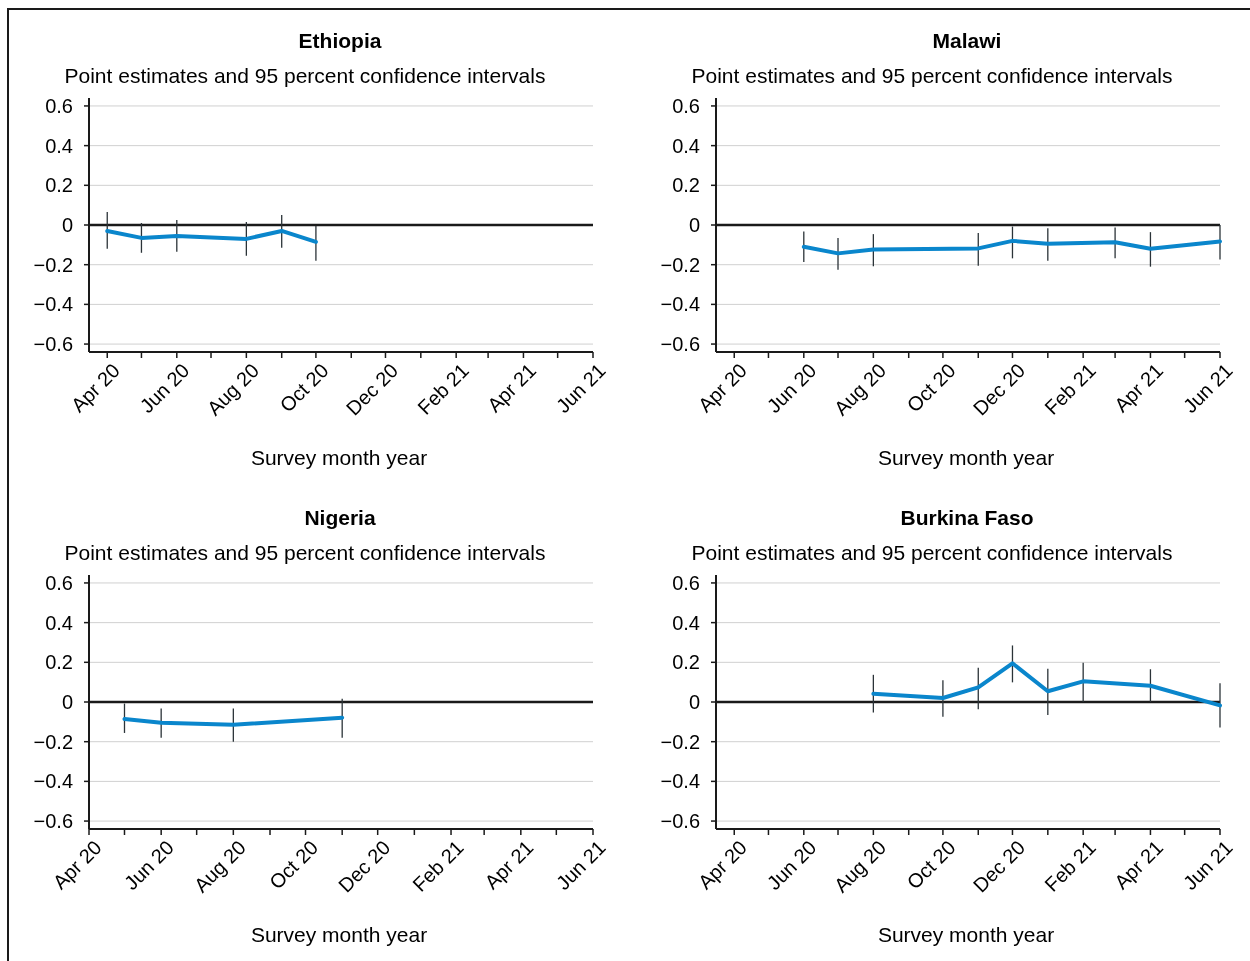 Image resolution: width=1250 pixels, height=961 pixels. I want to click on chart-title: Burkina Faso, so click(967, 517).